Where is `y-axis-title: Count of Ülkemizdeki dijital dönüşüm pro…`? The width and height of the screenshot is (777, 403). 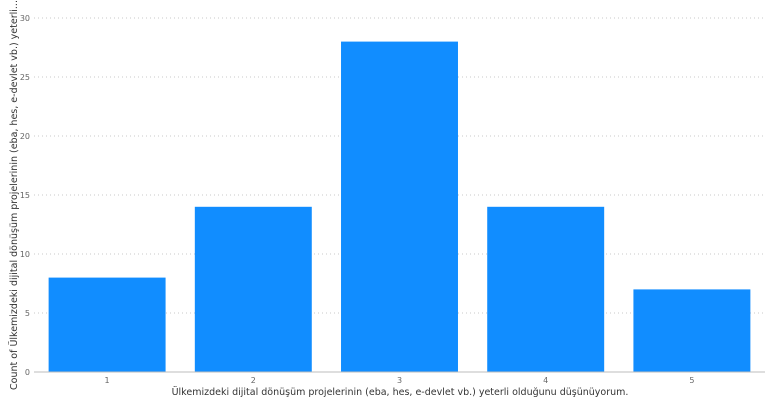
y-axis-title: Count of Ülkemizdeki dijital dönüşüm pro… is located at coordinates (14, 195).